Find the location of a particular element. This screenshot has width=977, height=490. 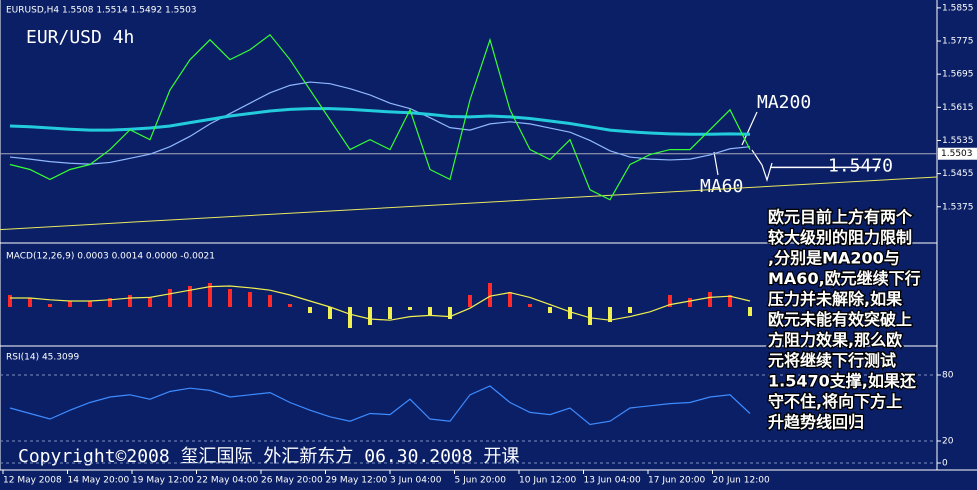

support-label: 1.5470 is located at coordinates (860, 165).